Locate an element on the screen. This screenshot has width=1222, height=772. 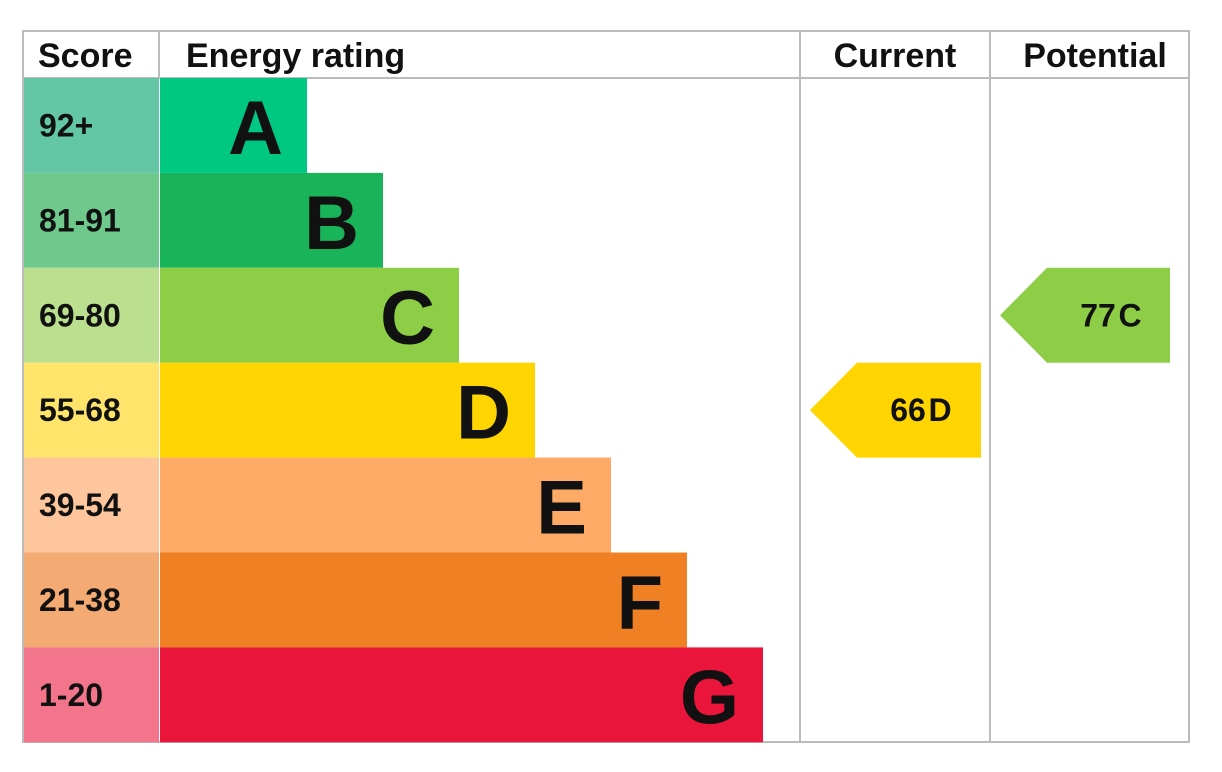
potential-letter: C is located at coordinates (1129, 315).